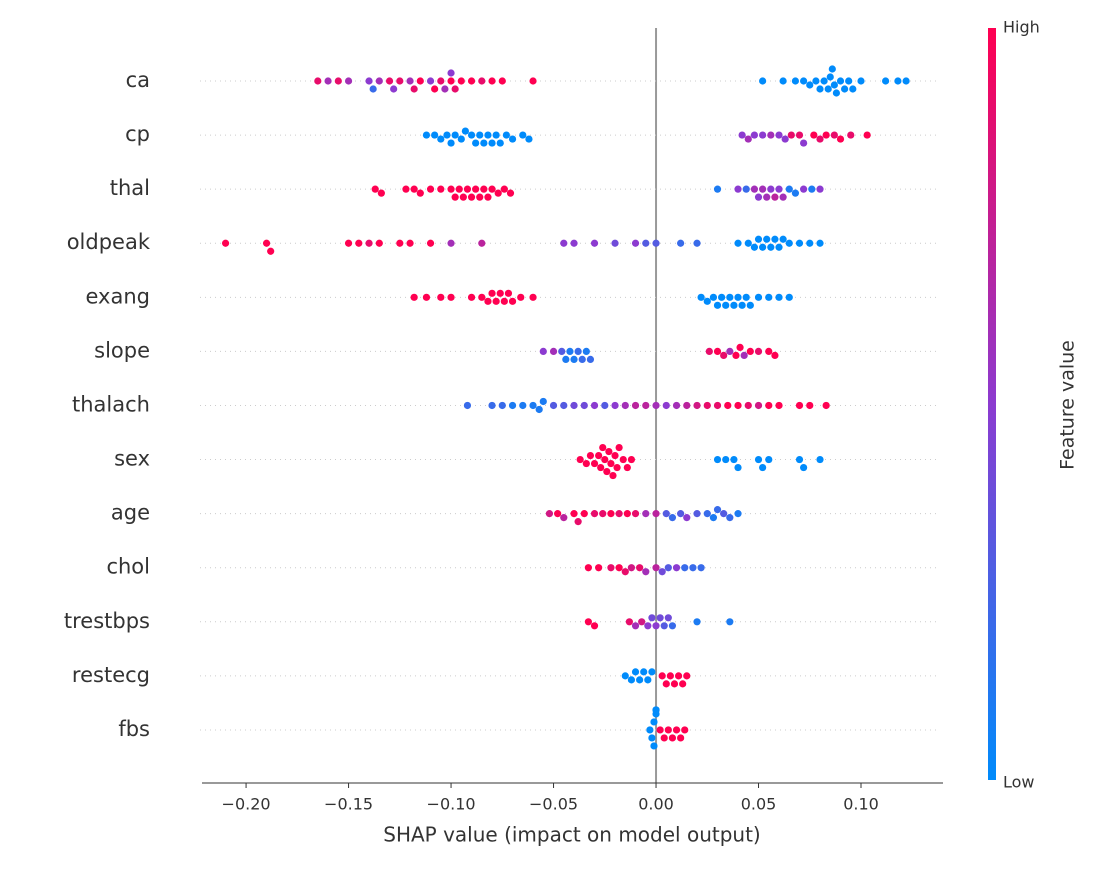 Image resolution: width=1093 pixels, height=869 pixels. I want to click on y-tick-label: oldpeak, so click(109, 242).